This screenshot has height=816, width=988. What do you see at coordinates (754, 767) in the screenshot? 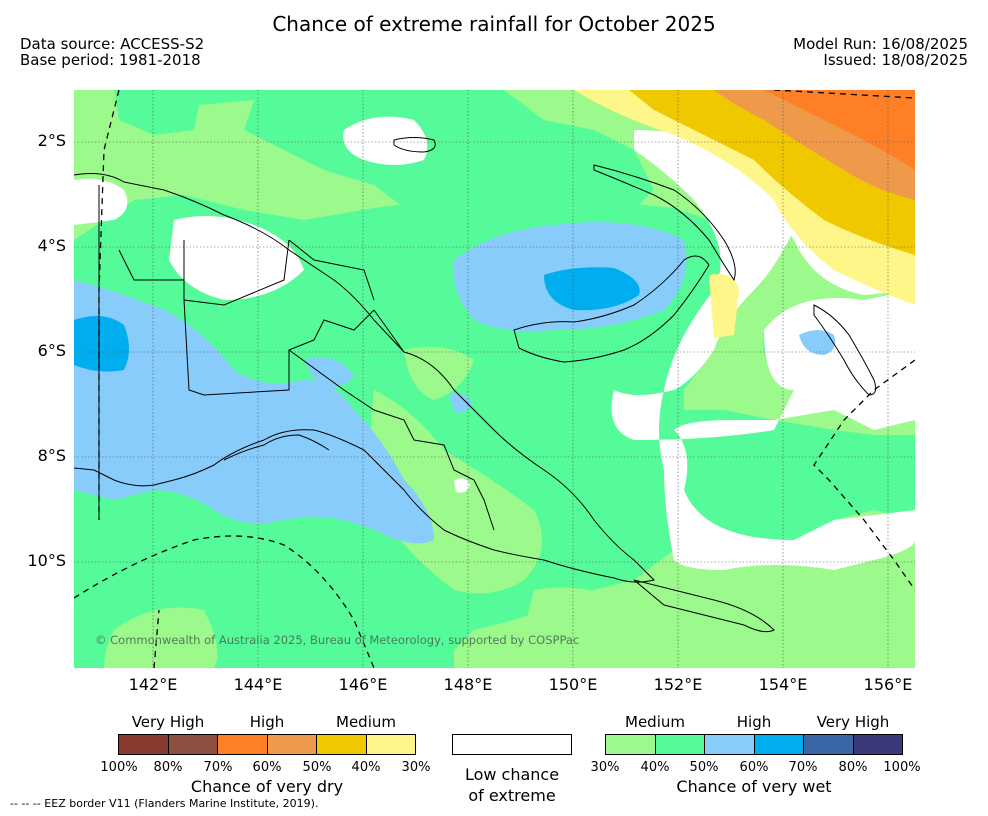
I see `wet-tick-60: 60%` at bounding box center [754, 767].